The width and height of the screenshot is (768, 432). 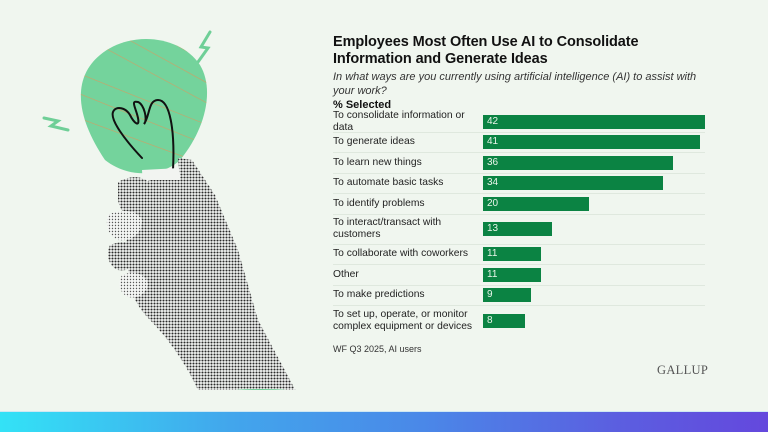 I want to click on row-label: To automate basic tasks, so click(x=388, y=183).